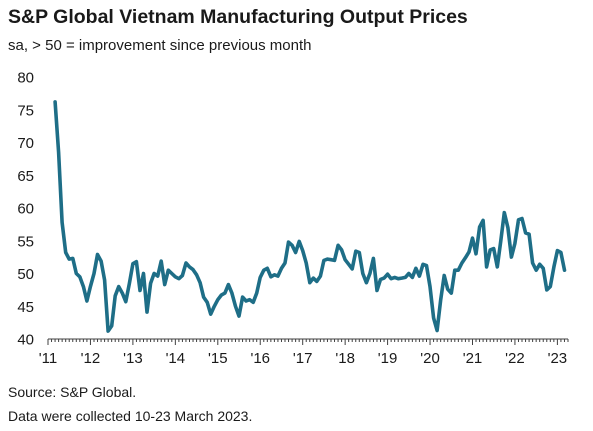 Image resolution: width=593 pixels, height=431 pixels. Describe the element at coordinates (72, 392) in the screenshot. I see `source-note: Source: S&P Global.` at that location.